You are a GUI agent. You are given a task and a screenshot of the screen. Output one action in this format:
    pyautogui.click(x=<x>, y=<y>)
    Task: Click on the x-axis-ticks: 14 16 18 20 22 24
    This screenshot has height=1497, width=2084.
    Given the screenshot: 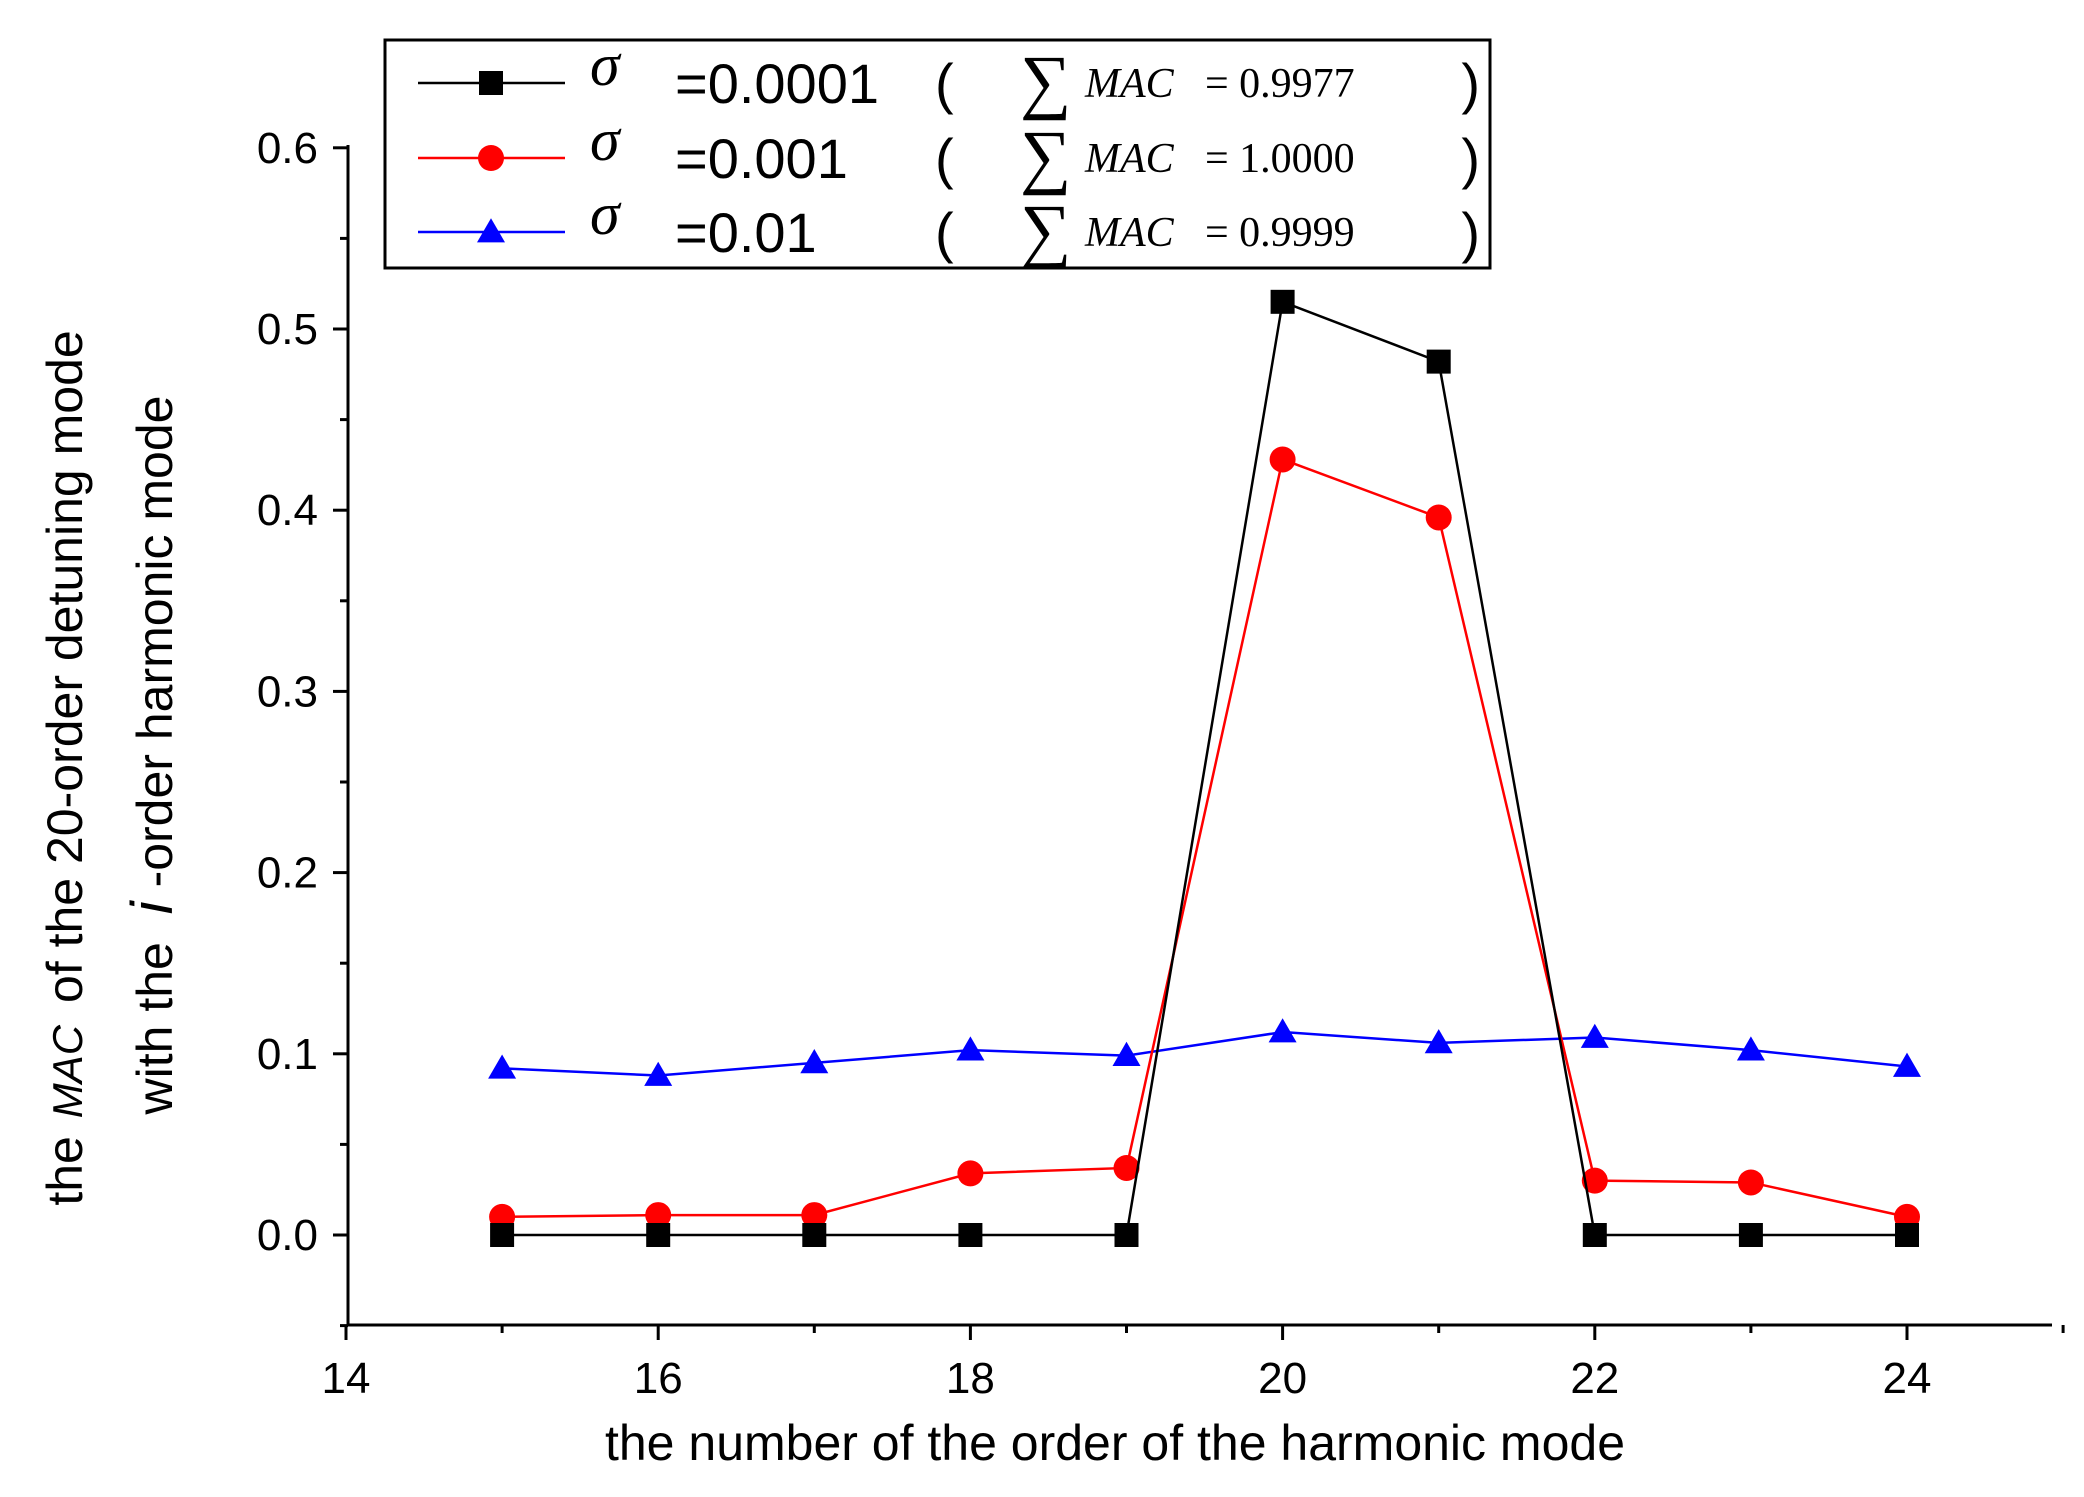 What is the action you would take?
    pyautogui.click(x=1193, y=1364)
    